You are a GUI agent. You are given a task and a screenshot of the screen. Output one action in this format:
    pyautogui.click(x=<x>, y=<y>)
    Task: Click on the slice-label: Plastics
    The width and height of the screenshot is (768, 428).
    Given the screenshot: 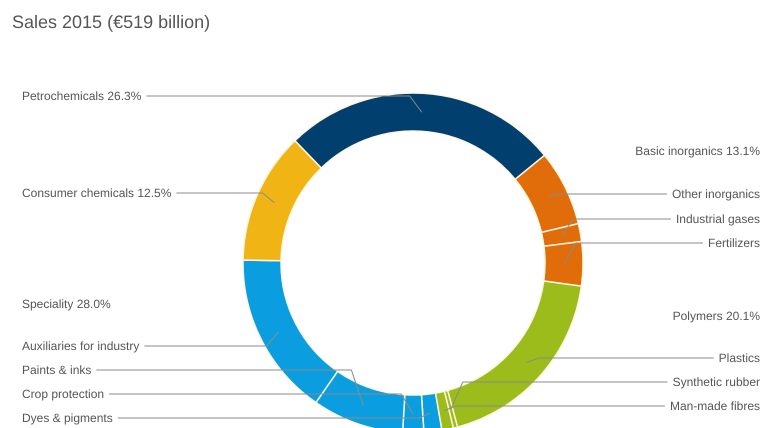 What is the action you would take?
    pyautogui.click(x=739, y=358)
    